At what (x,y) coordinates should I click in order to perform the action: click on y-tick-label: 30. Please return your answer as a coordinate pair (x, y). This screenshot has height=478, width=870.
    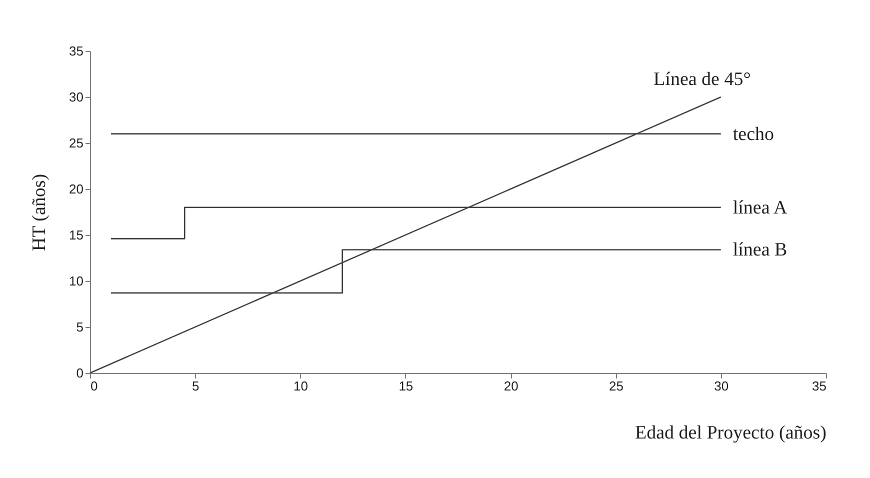
    Looking at the image, I should click on (76, 97).